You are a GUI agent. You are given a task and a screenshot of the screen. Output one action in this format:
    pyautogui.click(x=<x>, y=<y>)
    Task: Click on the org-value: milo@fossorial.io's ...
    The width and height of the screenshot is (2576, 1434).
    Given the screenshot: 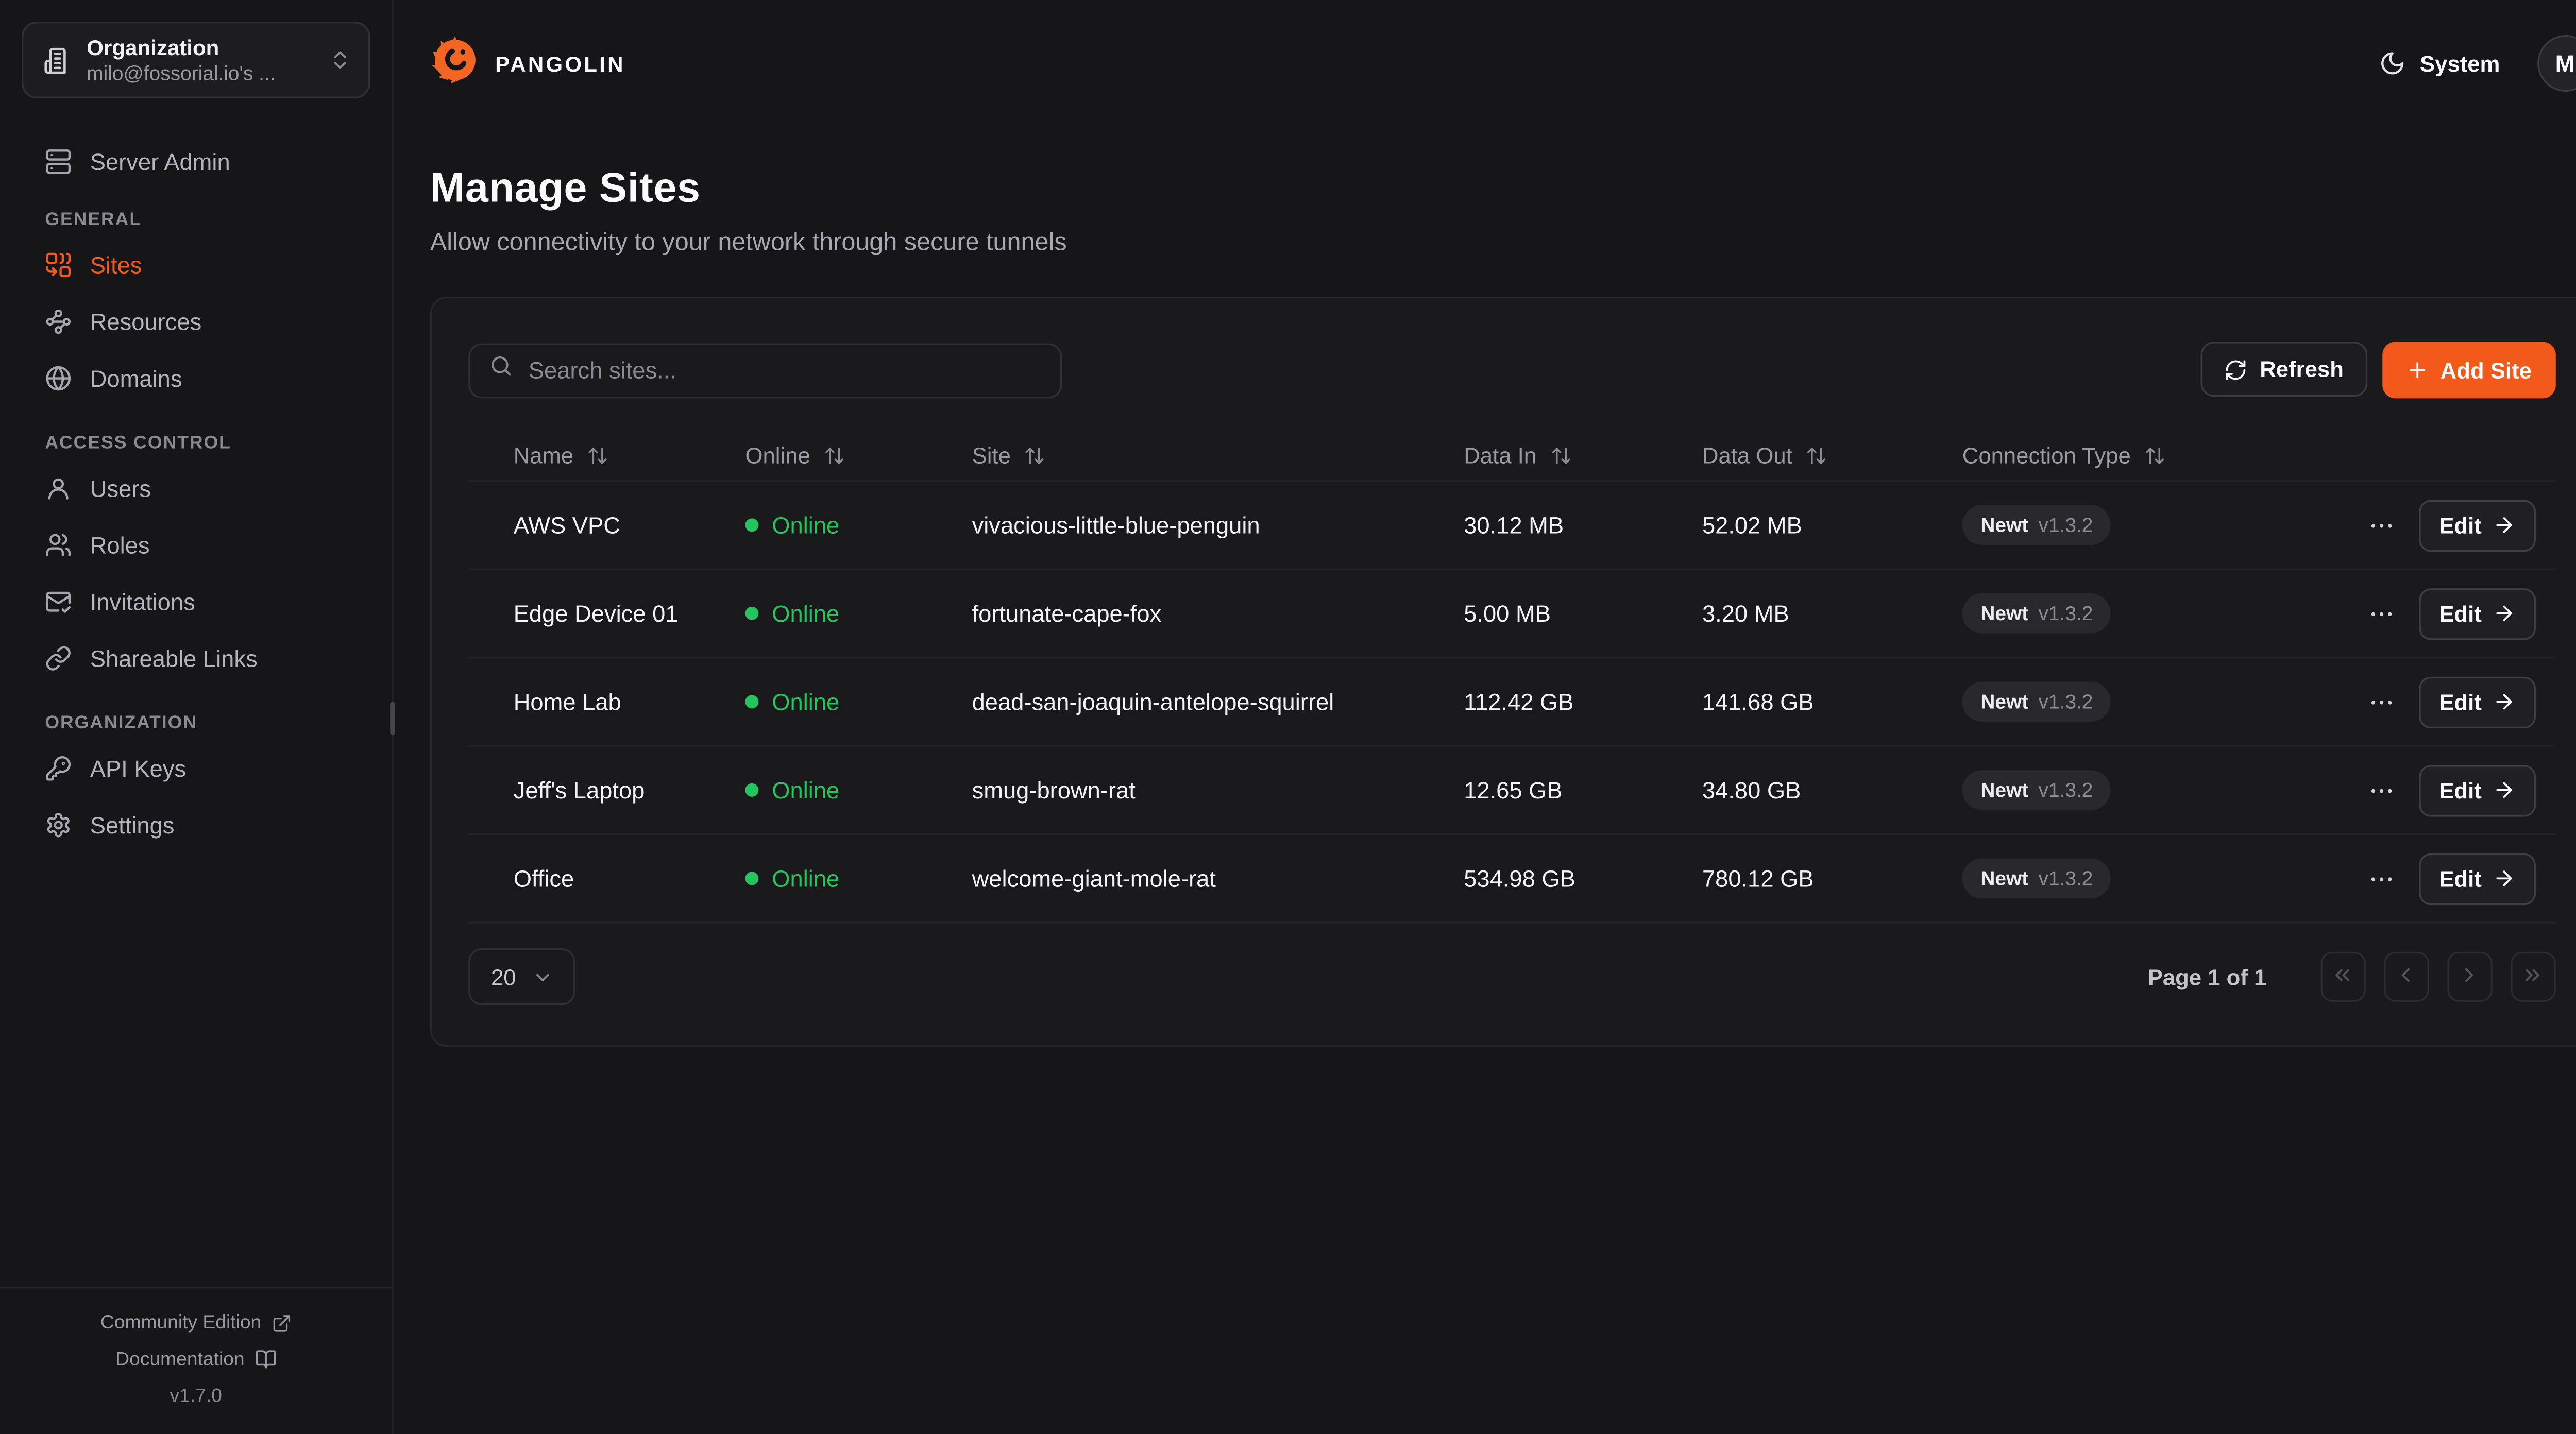 What is the action you would take?
    pyautogui.click(x=181, y=72)
    